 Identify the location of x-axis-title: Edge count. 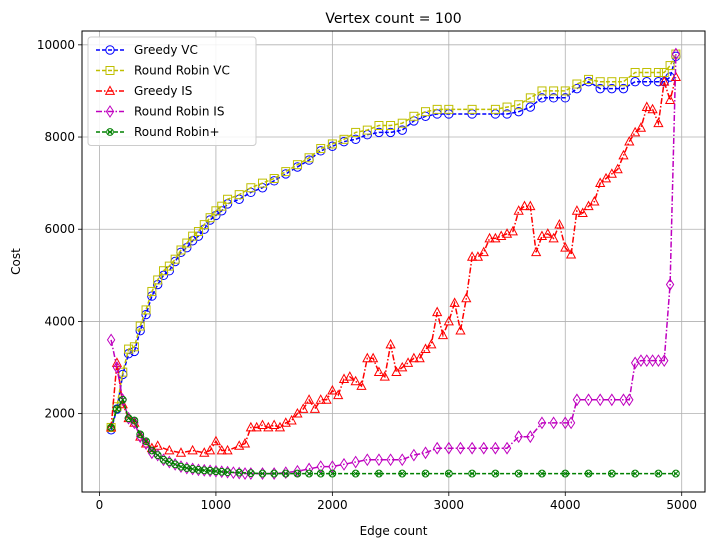
(394, 531).